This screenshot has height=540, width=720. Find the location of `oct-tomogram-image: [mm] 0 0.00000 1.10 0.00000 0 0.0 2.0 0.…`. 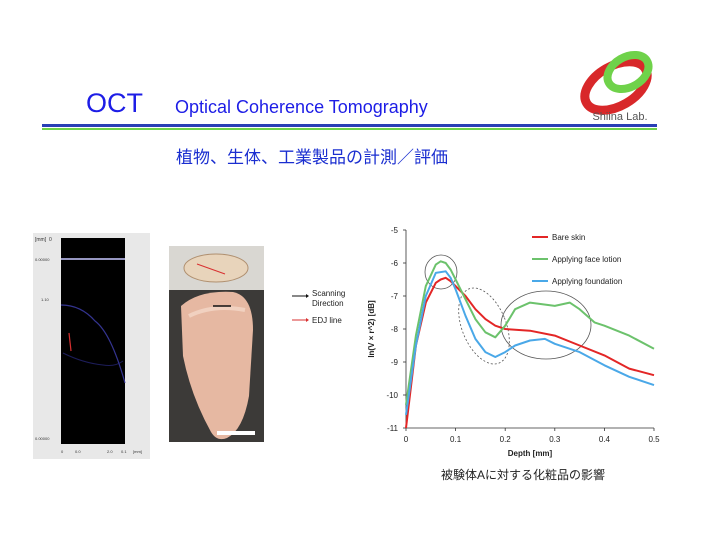

oct-tomogram-image: [mm] 0 0.00000 1.10 0.00000 0 0.0 2.0 0.… is located at coordinates (91, 346).